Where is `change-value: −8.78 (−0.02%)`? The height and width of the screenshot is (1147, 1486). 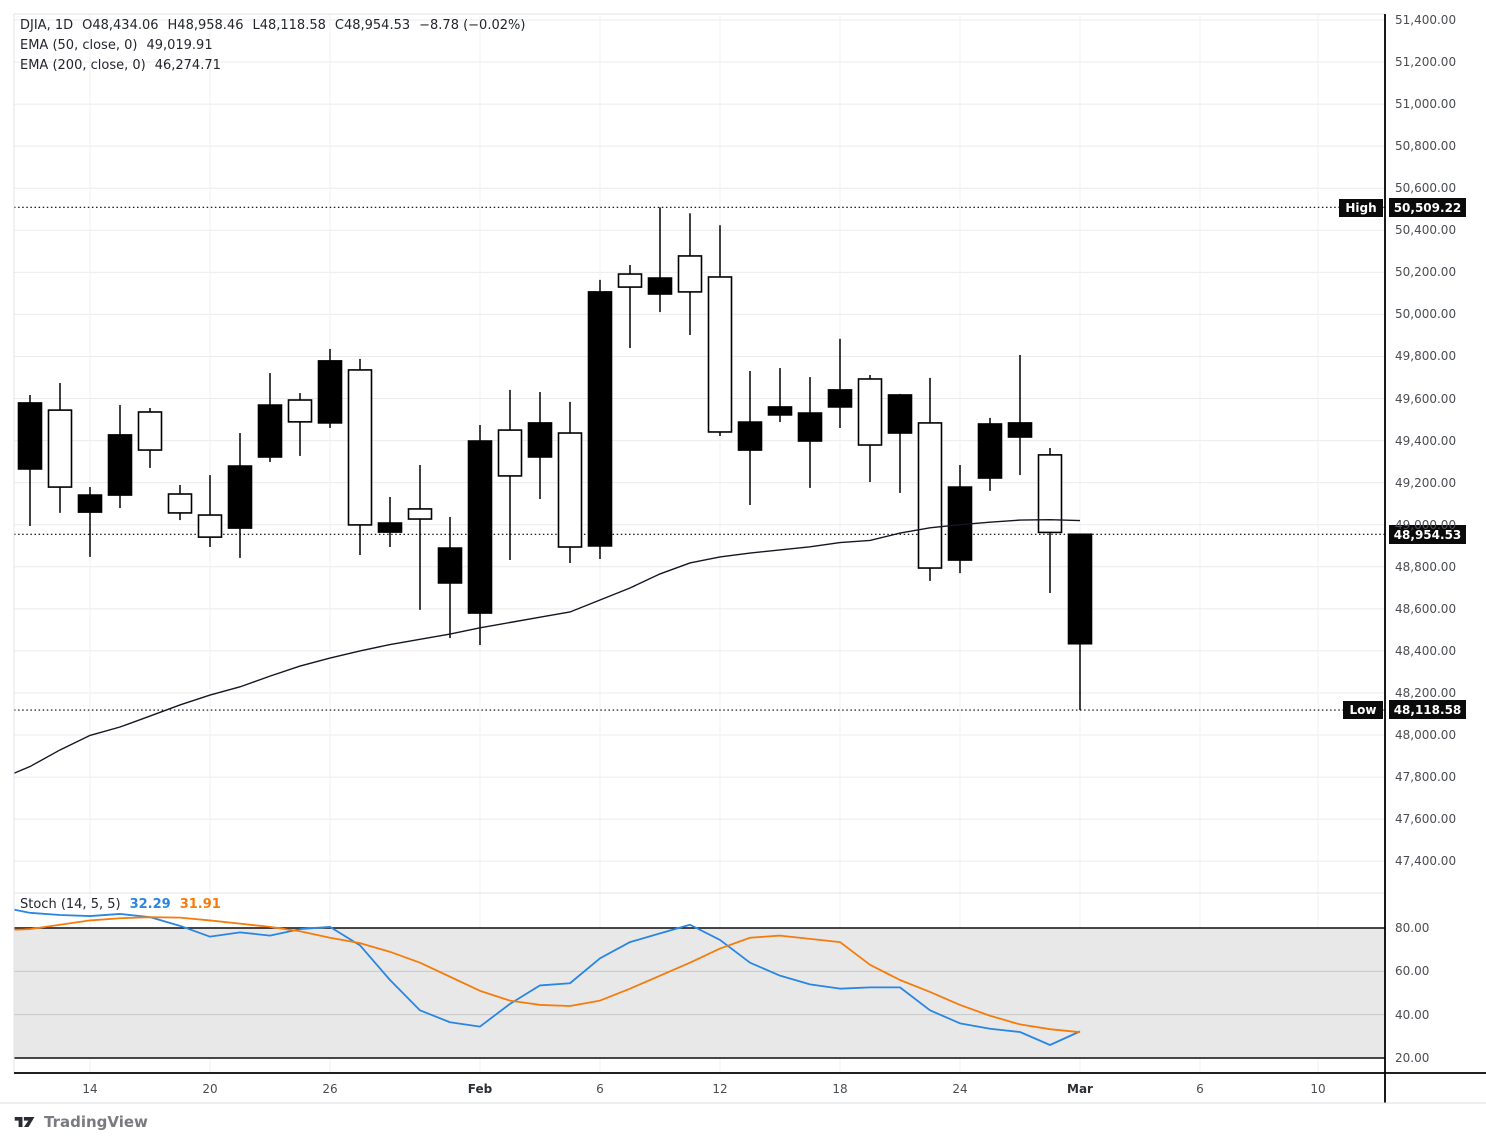
change-value: −8.78 (−0.02%) is located at coordinates (472, 25).